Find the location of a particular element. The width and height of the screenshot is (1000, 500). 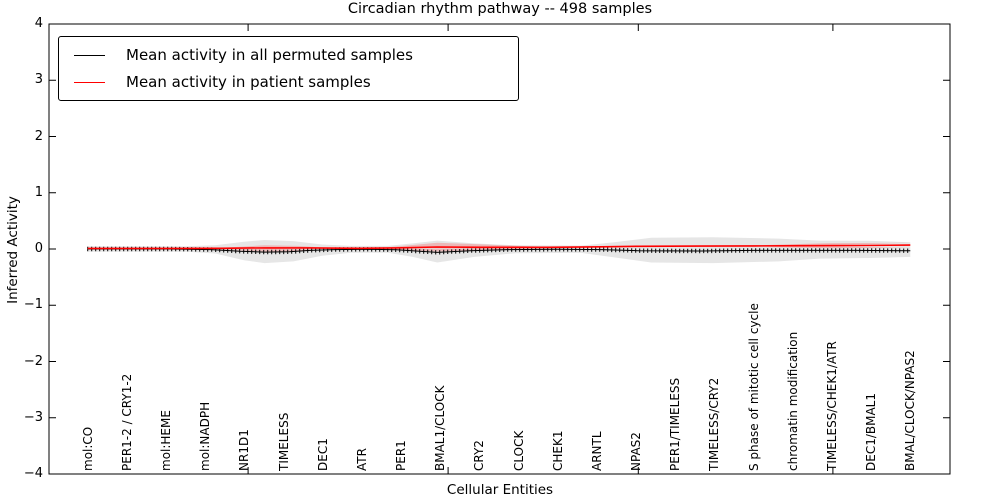

red-line-swatch-icon is located at coordinates (89, 82).